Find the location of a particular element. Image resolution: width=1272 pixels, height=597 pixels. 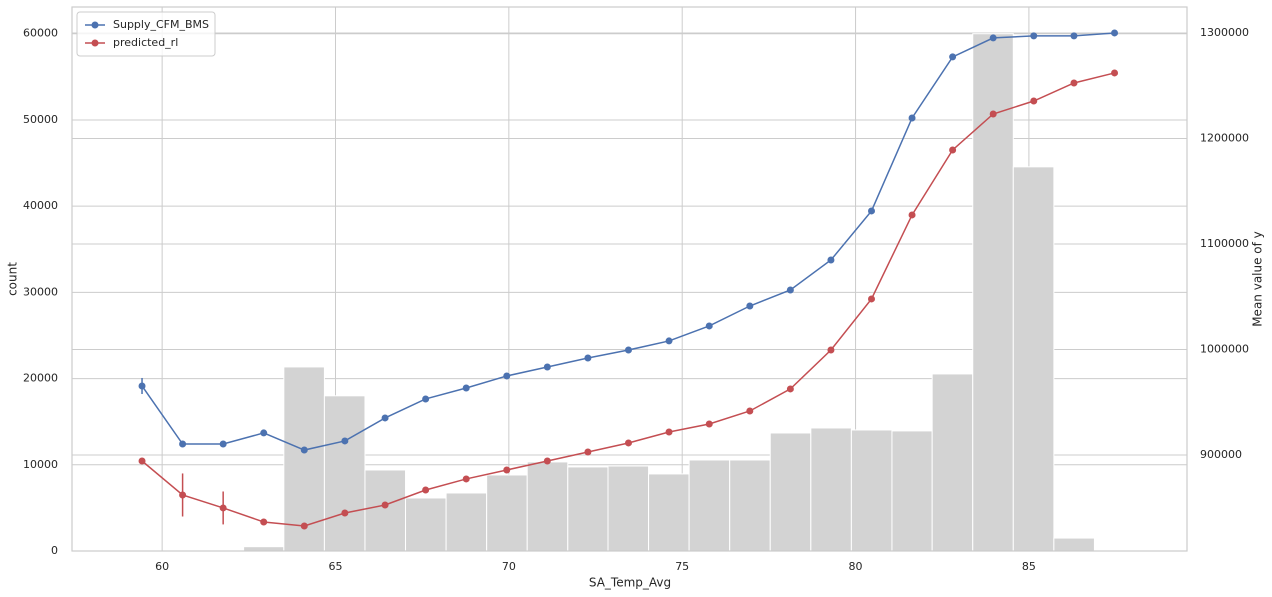

y-tick-label: 40000 is located at coordinates (40, 205).